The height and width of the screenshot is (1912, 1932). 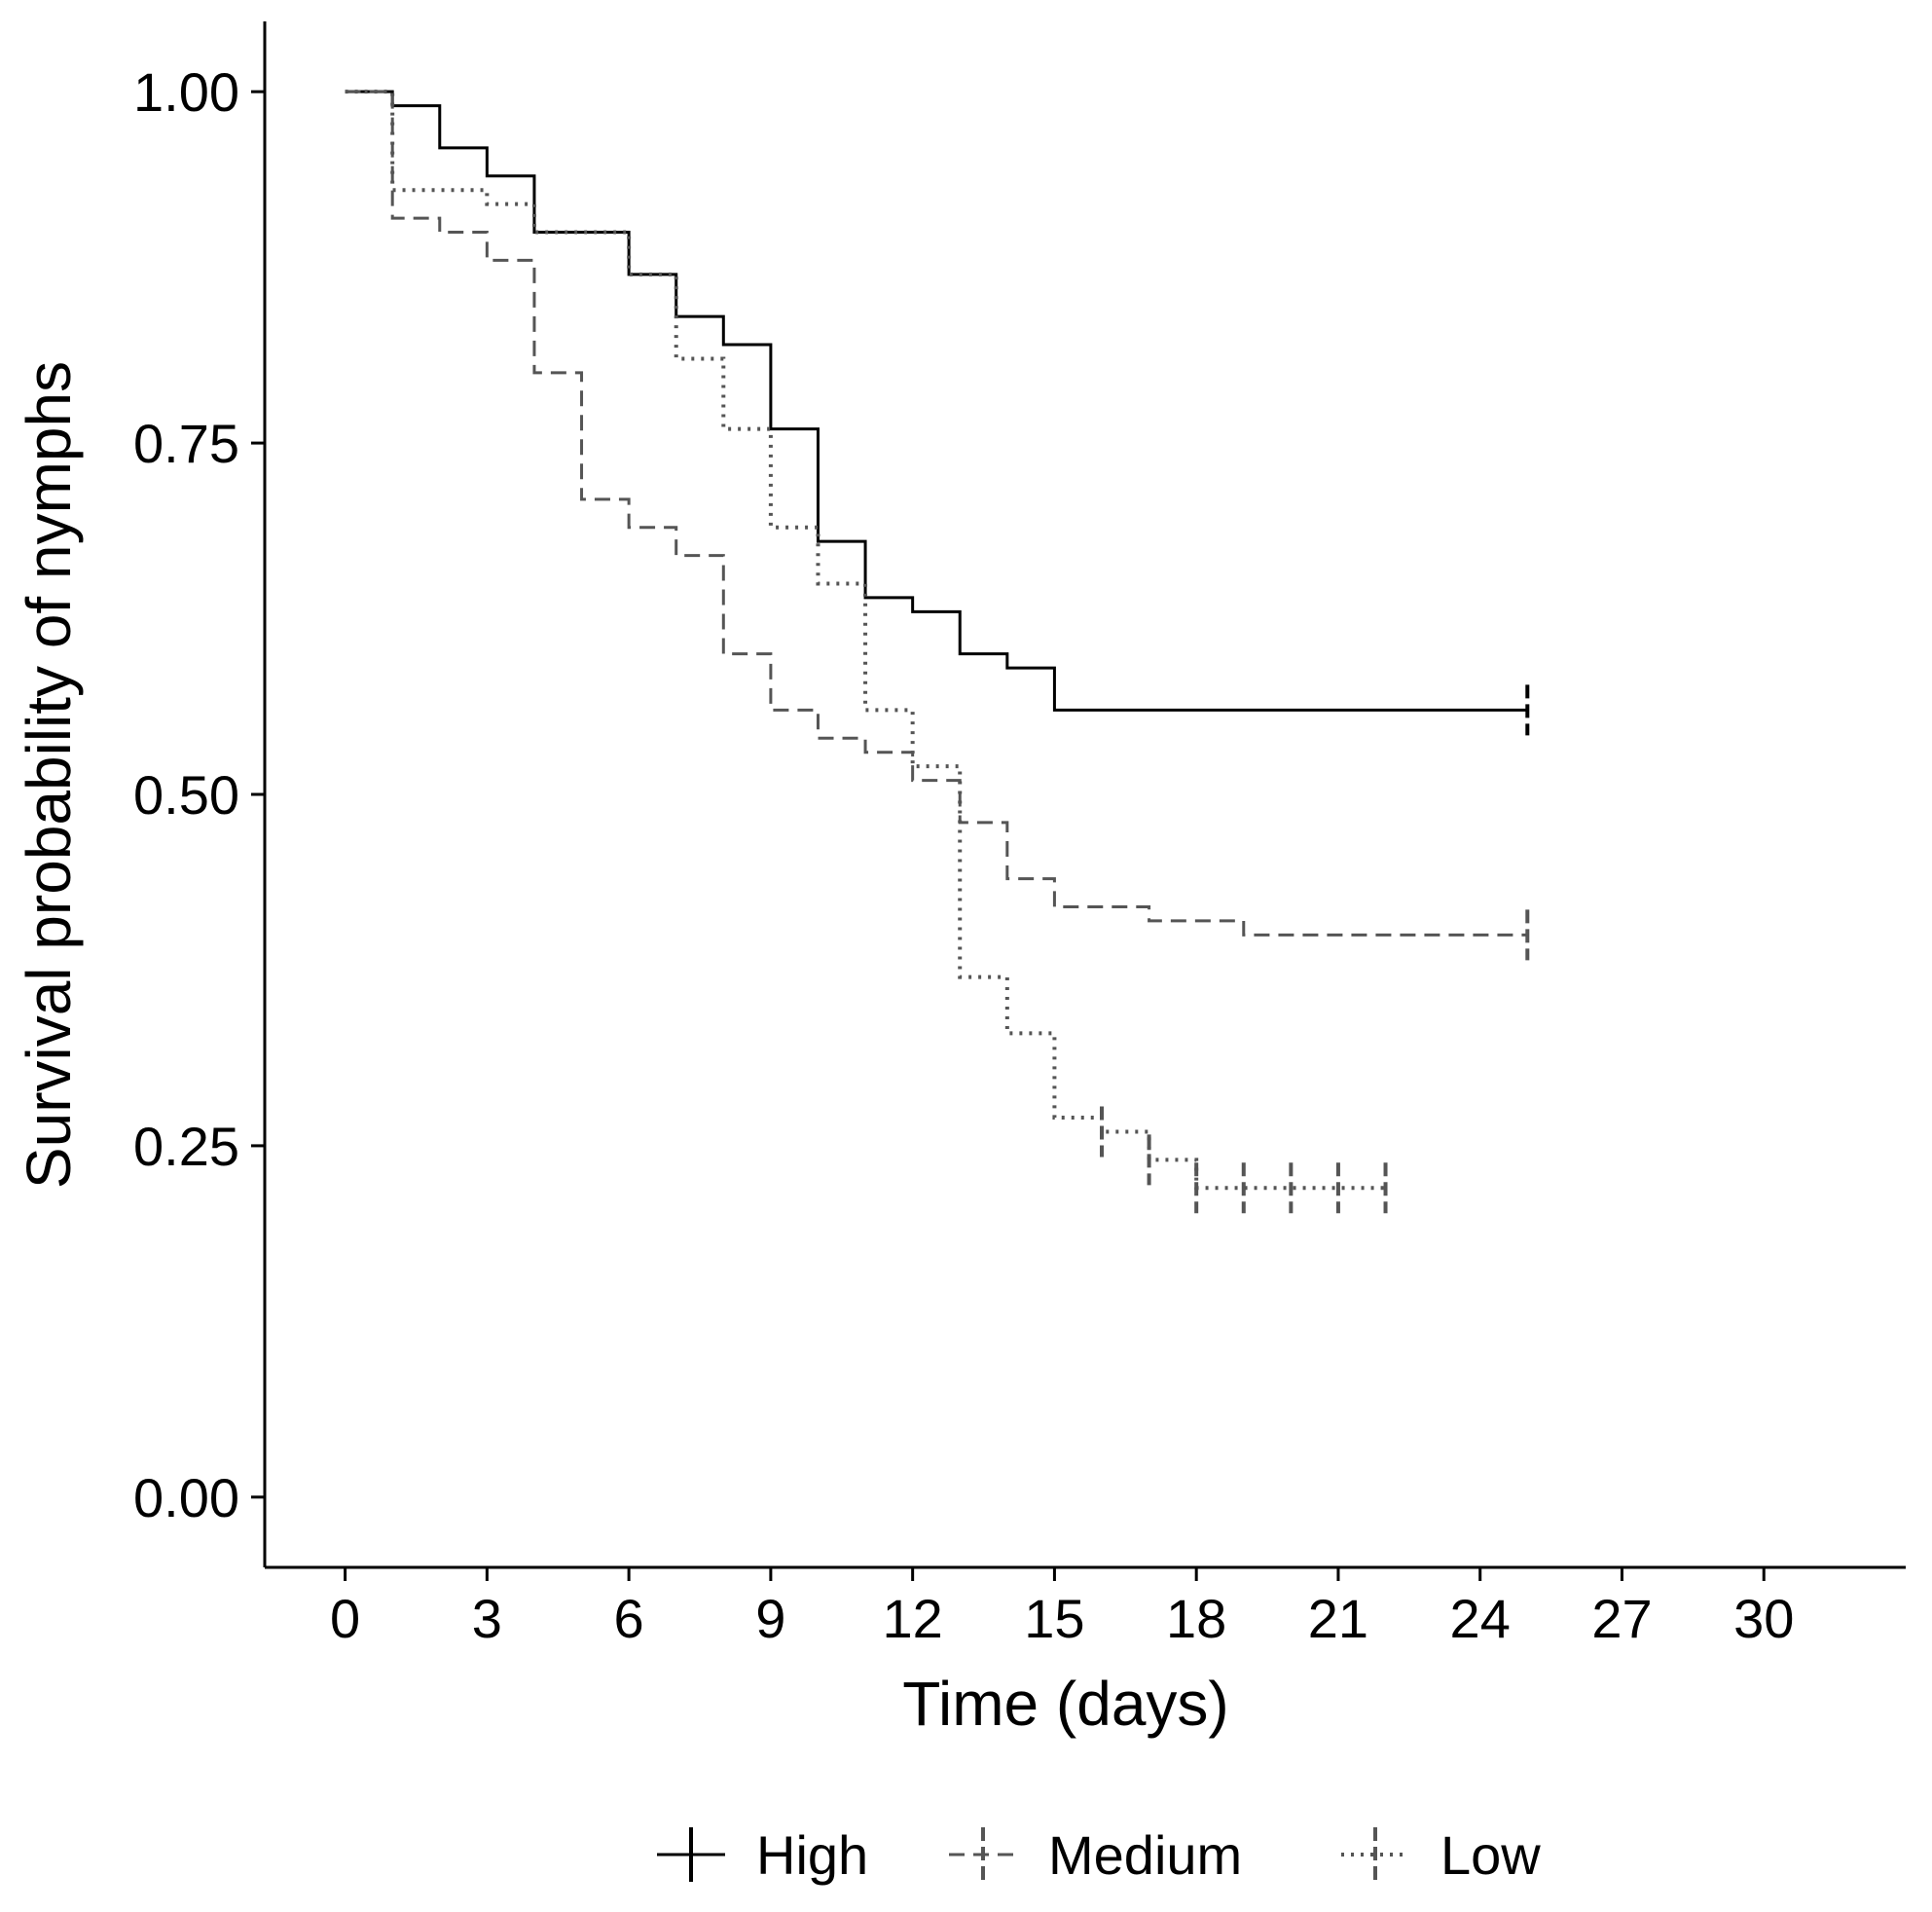 What do you see at coordinates (913, 1618) in the screenshot?
I see `x-tick-label: 12` at bounding box center [913, 1618].